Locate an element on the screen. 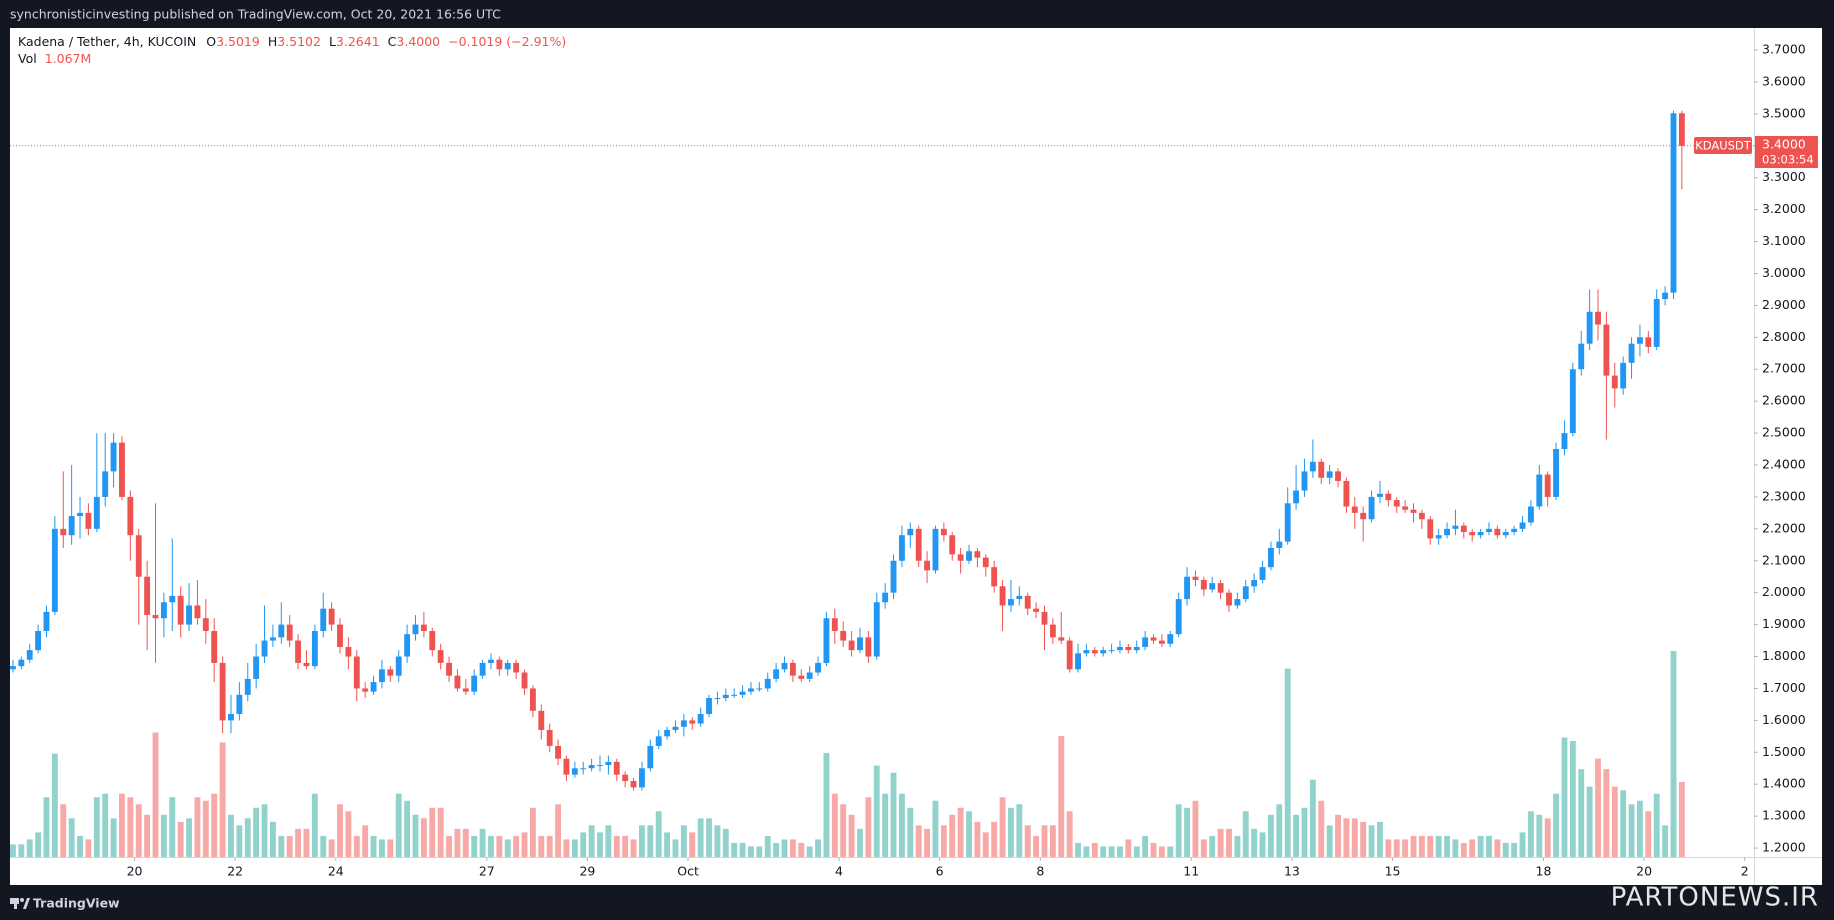 The image size is (1834, 920). y-tick-label: 1.4000 is located at coordinates (1784, 783).